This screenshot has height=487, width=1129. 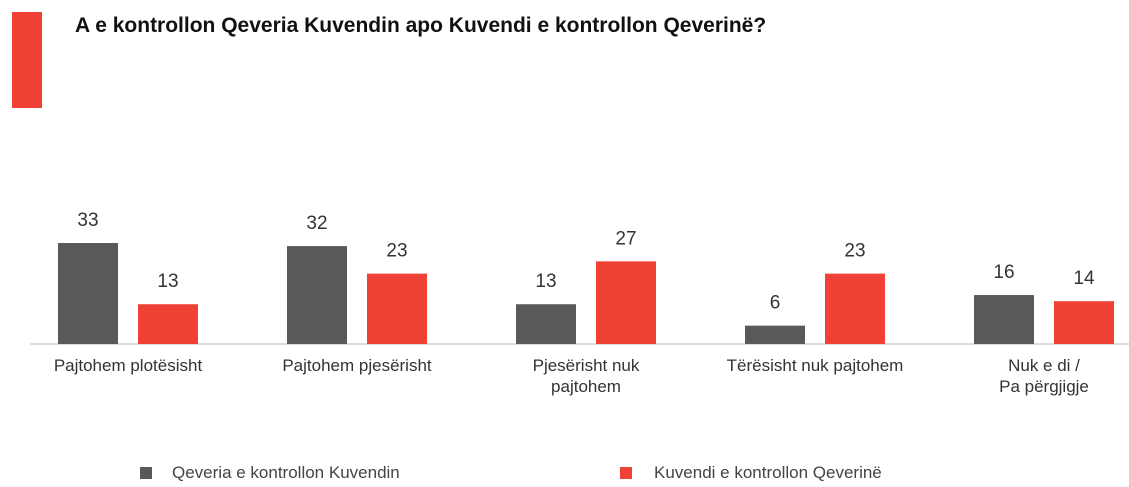 I want to click on accent-bar, so click(x=27, y=60).